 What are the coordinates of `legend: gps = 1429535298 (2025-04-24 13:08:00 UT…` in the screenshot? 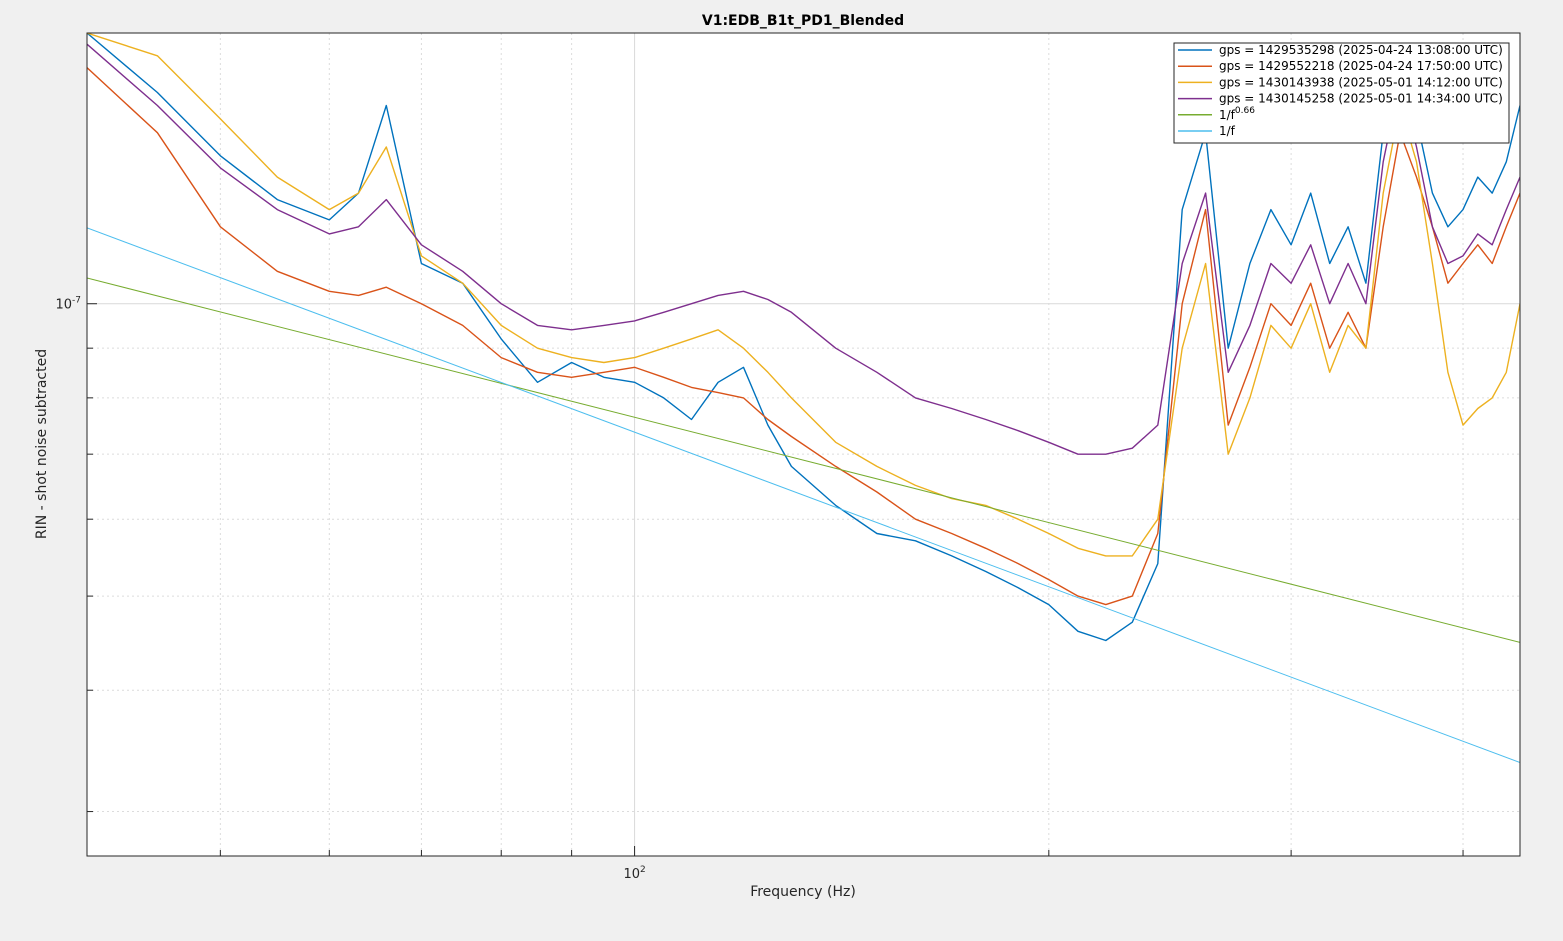 It's located at (1341, 93).